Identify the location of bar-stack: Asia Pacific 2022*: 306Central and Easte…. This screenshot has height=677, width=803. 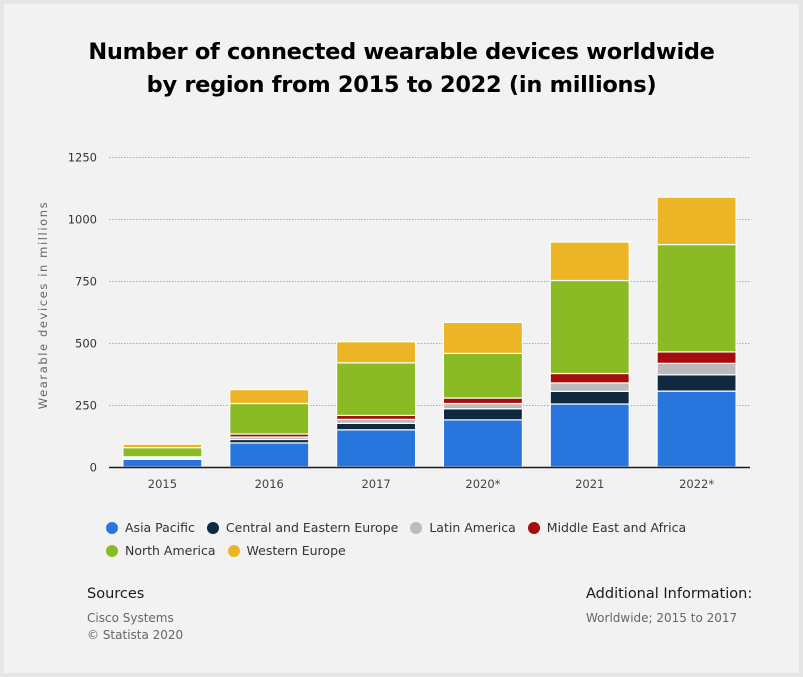
(696, 332).